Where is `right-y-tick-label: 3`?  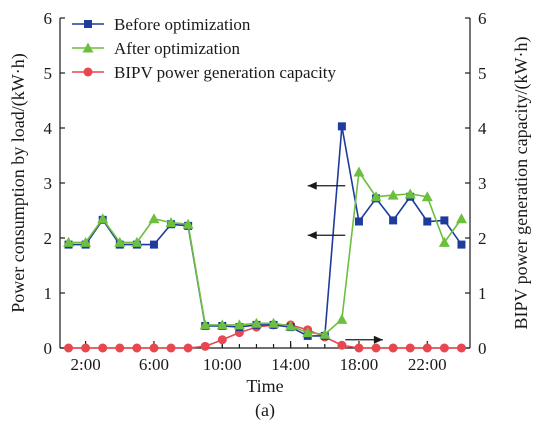
right-y-tick-label: 3 is located at coordinates (482, 183).